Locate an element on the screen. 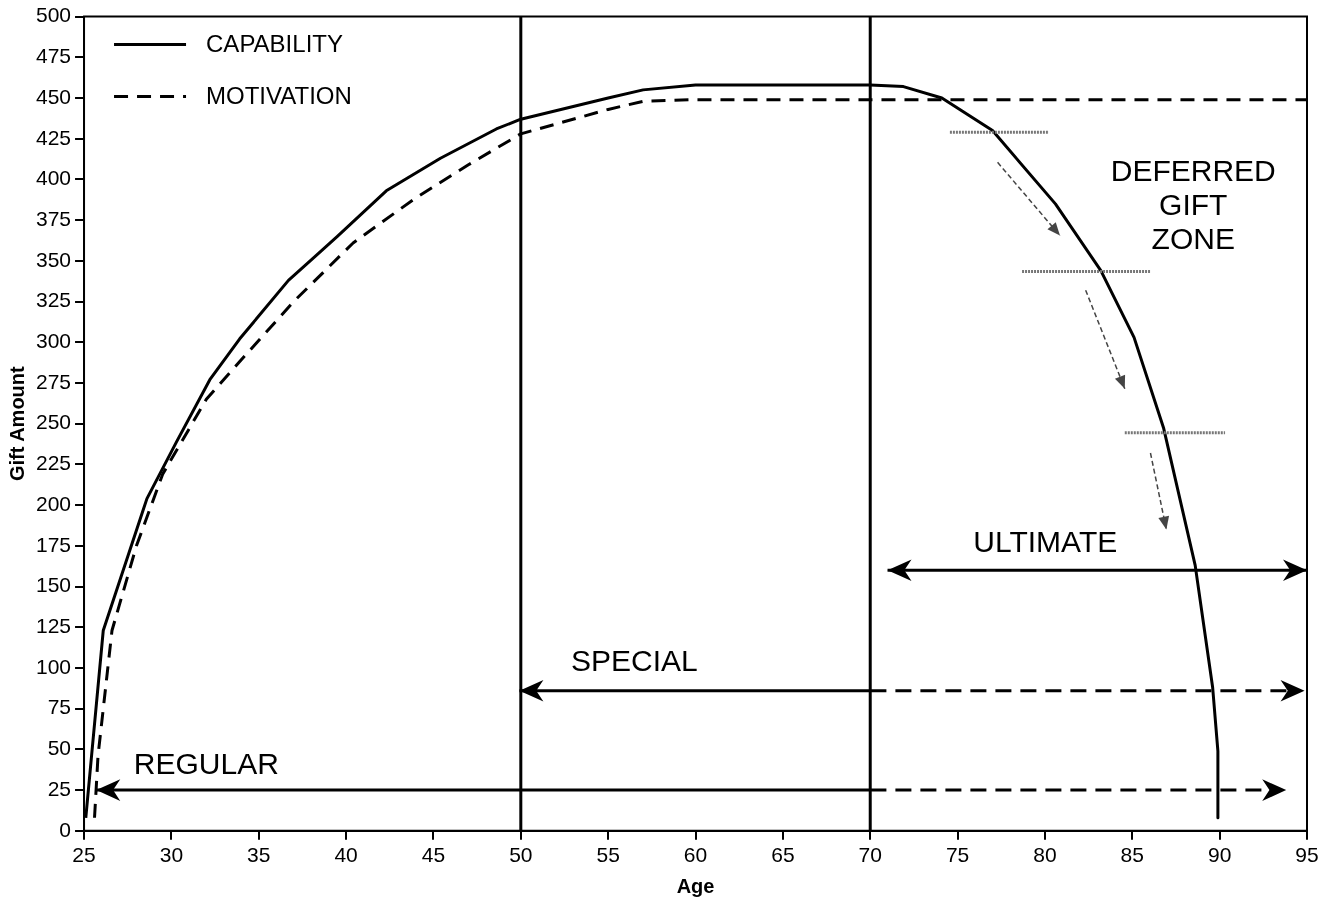 This screenshot has width=1341, height=905. y-tick-label: 125 is located at coordinates (53, 626).